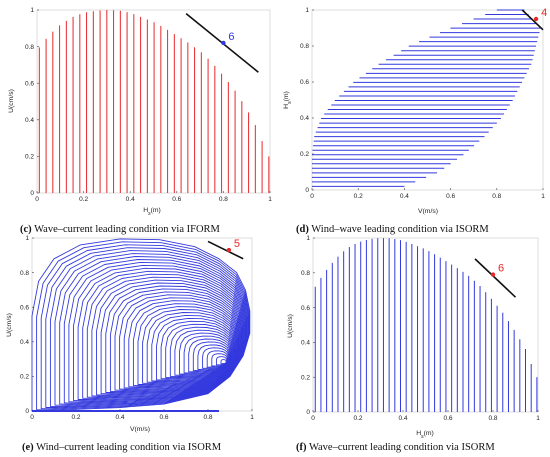  What do you see at coordinates (501, 269) in the screenshot?
I see `design-point-label: 6` at bounding box center [501, 269].